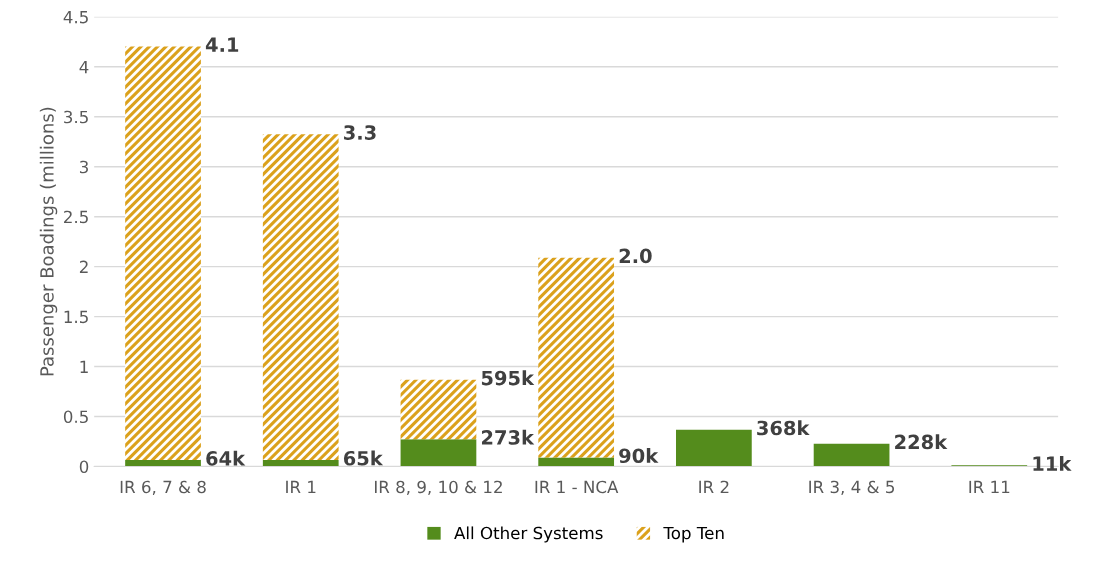 The height and width of the screenshot is (562, 1108). I want to click on annotation: 4.1, so click(222, 44).